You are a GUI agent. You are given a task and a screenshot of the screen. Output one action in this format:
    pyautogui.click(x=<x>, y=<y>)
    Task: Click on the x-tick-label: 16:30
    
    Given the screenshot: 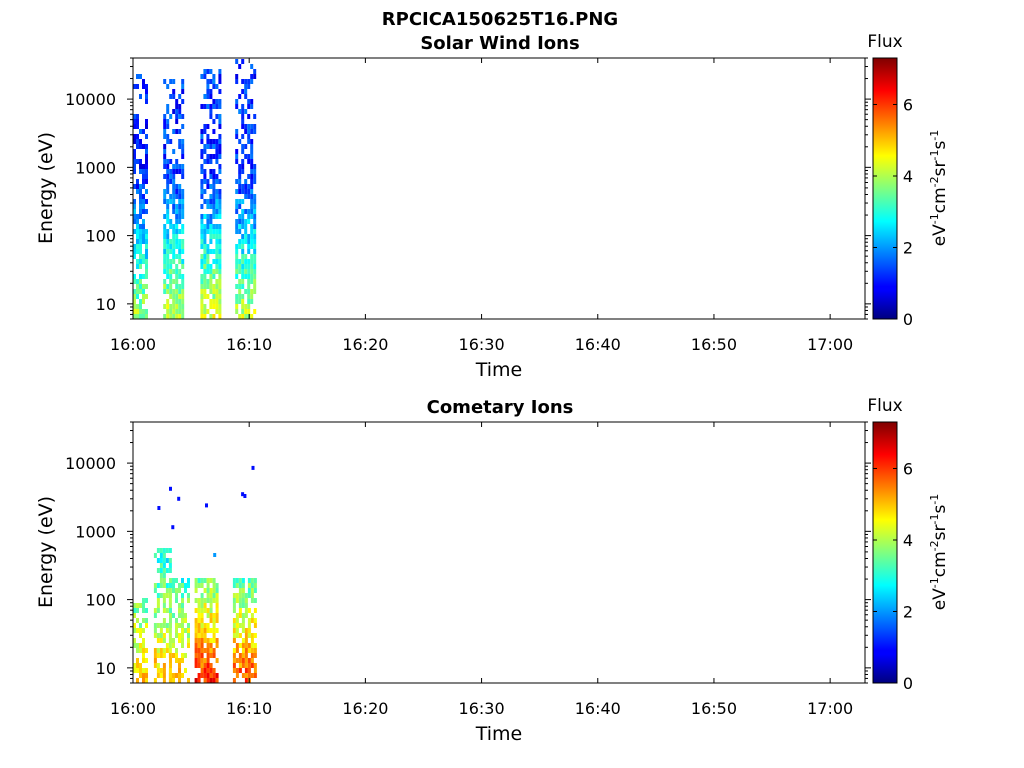 What is the action you would take?
    pyautogui.click(x=482, y=708)
    